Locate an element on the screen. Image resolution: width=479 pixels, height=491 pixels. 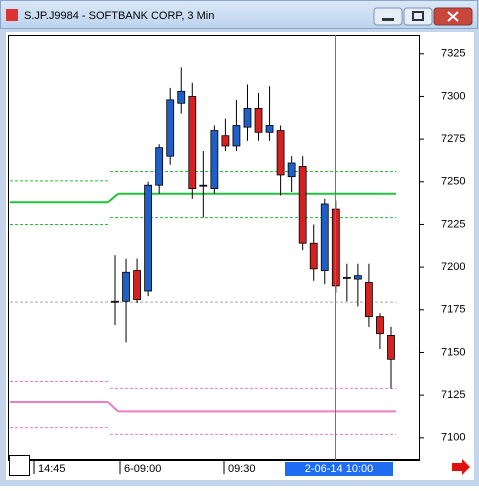
crosshair-label: 2-06-14 10:00 is located at coordinates (339, 469).